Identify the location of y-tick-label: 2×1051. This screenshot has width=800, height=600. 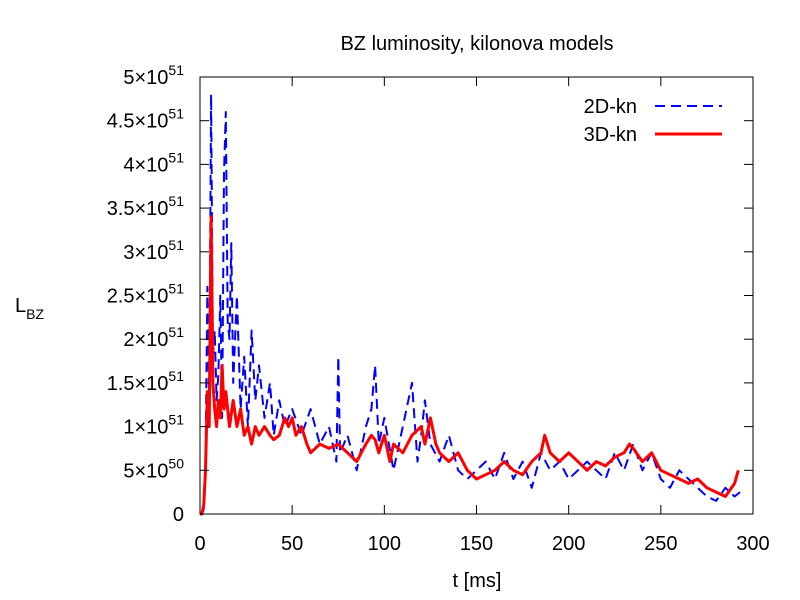
(153, 337).